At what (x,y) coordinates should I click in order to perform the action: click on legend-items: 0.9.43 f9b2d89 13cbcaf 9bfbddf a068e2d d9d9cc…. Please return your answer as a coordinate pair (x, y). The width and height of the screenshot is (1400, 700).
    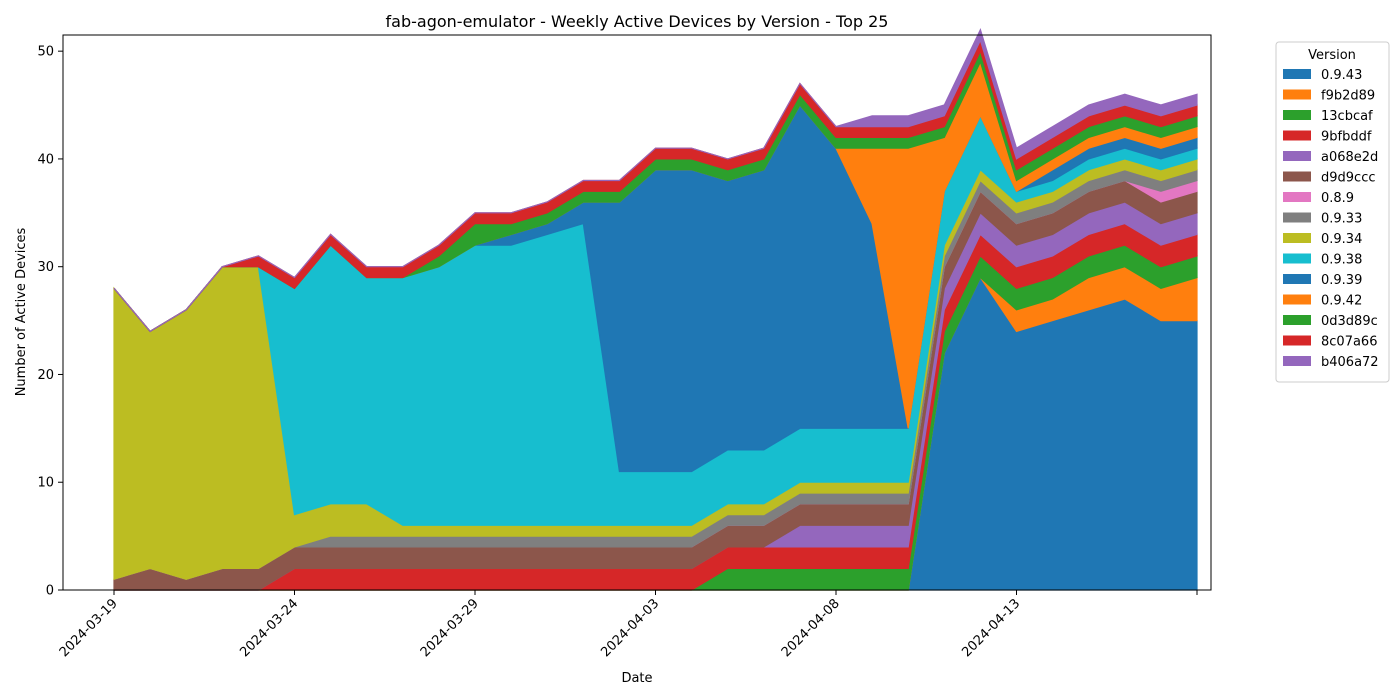
    Looking at the image, I should click on (1331, 219).